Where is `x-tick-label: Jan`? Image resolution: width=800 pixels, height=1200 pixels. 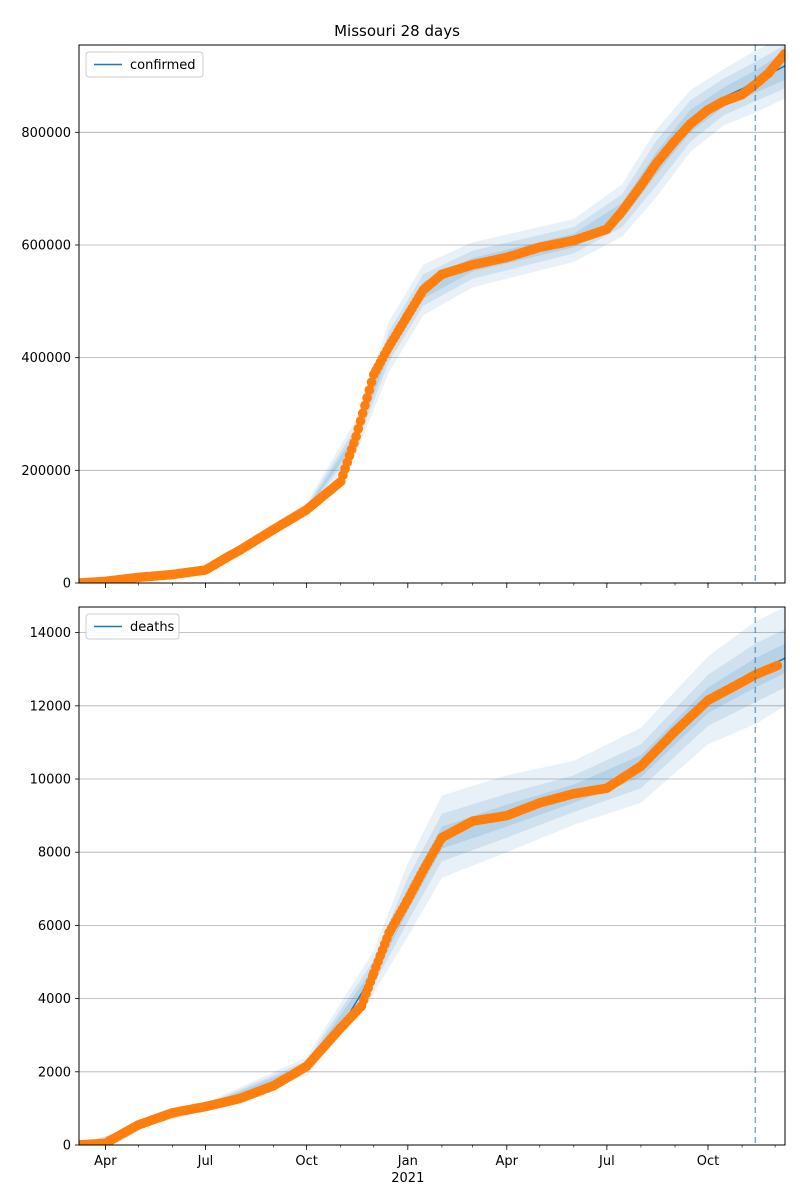 x-tick-label: Jan is located at coordinates (407, 1161).